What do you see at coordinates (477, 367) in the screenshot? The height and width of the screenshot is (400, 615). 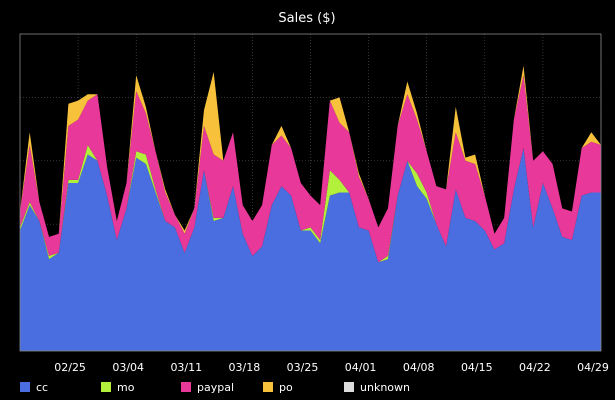 I see `x-tick-label: 04/15` at bounding box center [477, 367].